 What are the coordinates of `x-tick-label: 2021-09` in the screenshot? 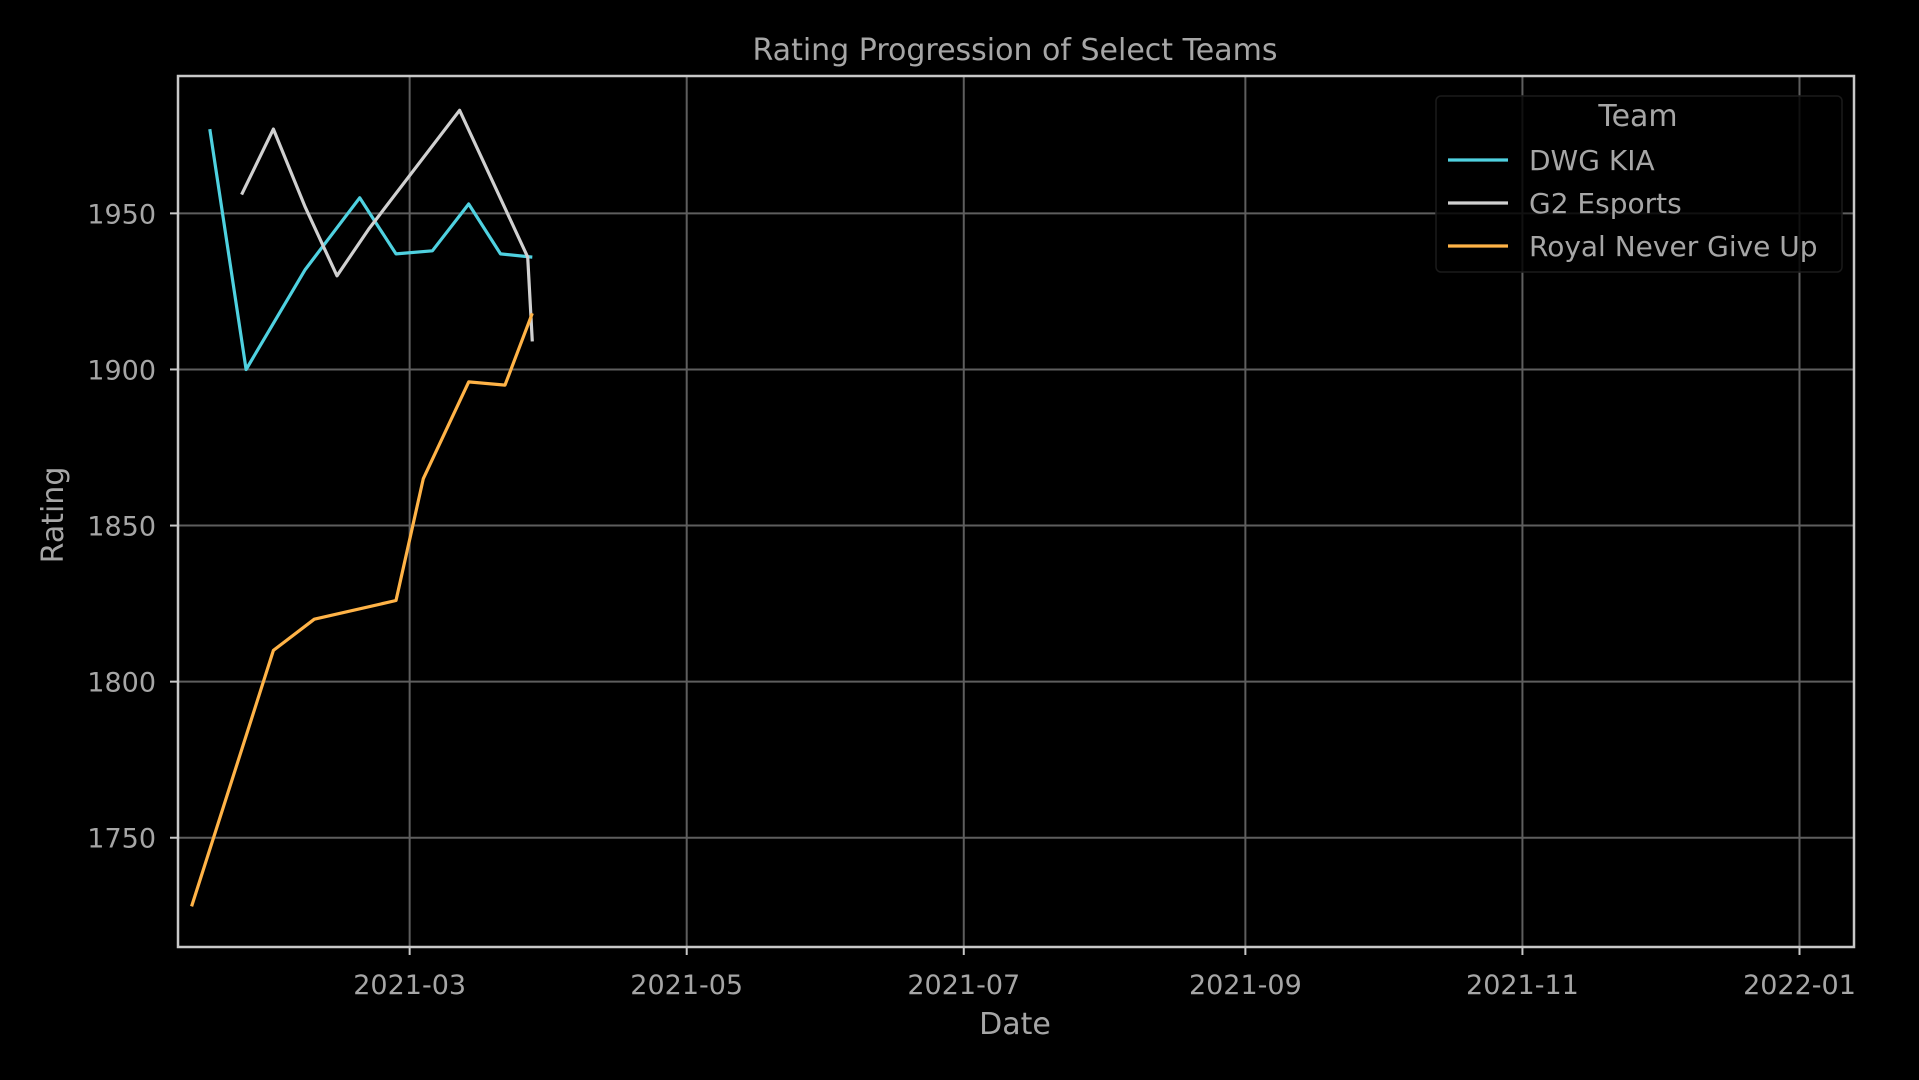 It's located at (1245, 985).